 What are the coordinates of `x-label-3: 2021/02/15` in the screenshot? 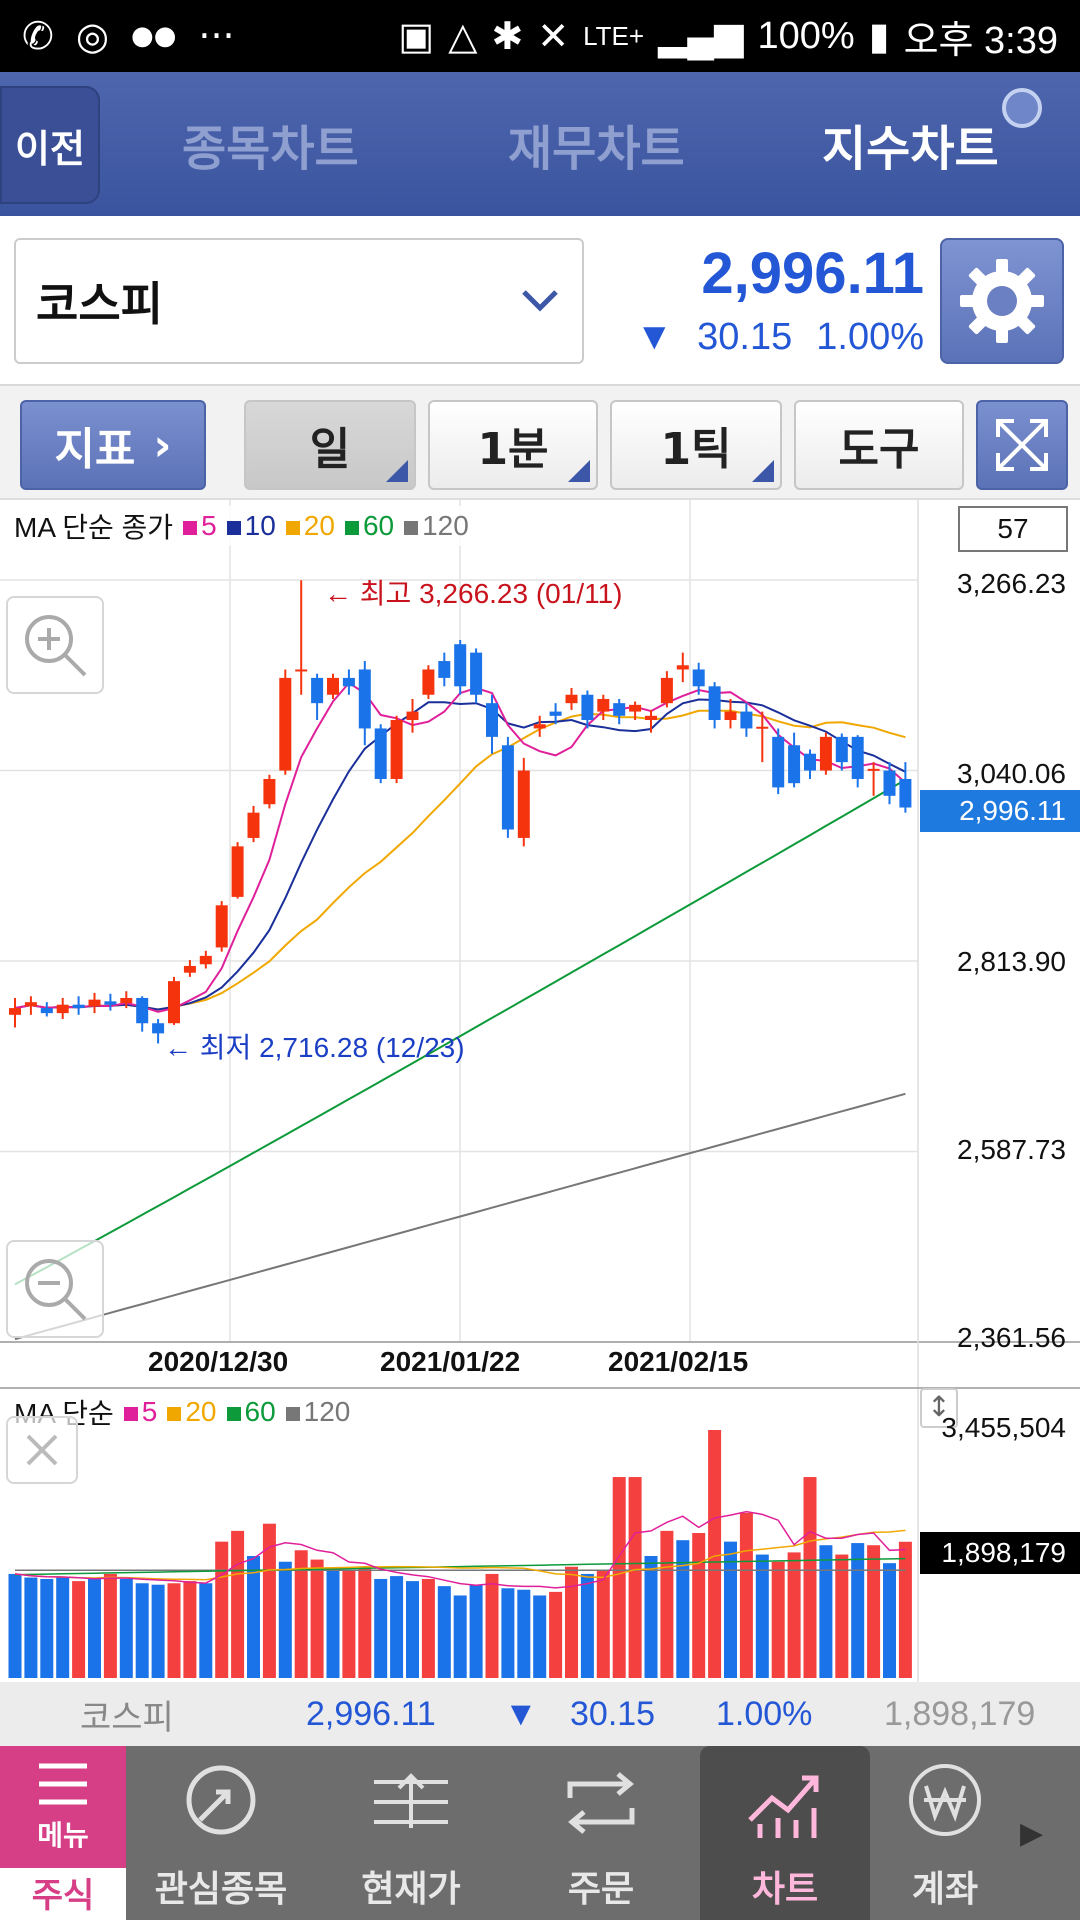 It's located at (678, 1361).